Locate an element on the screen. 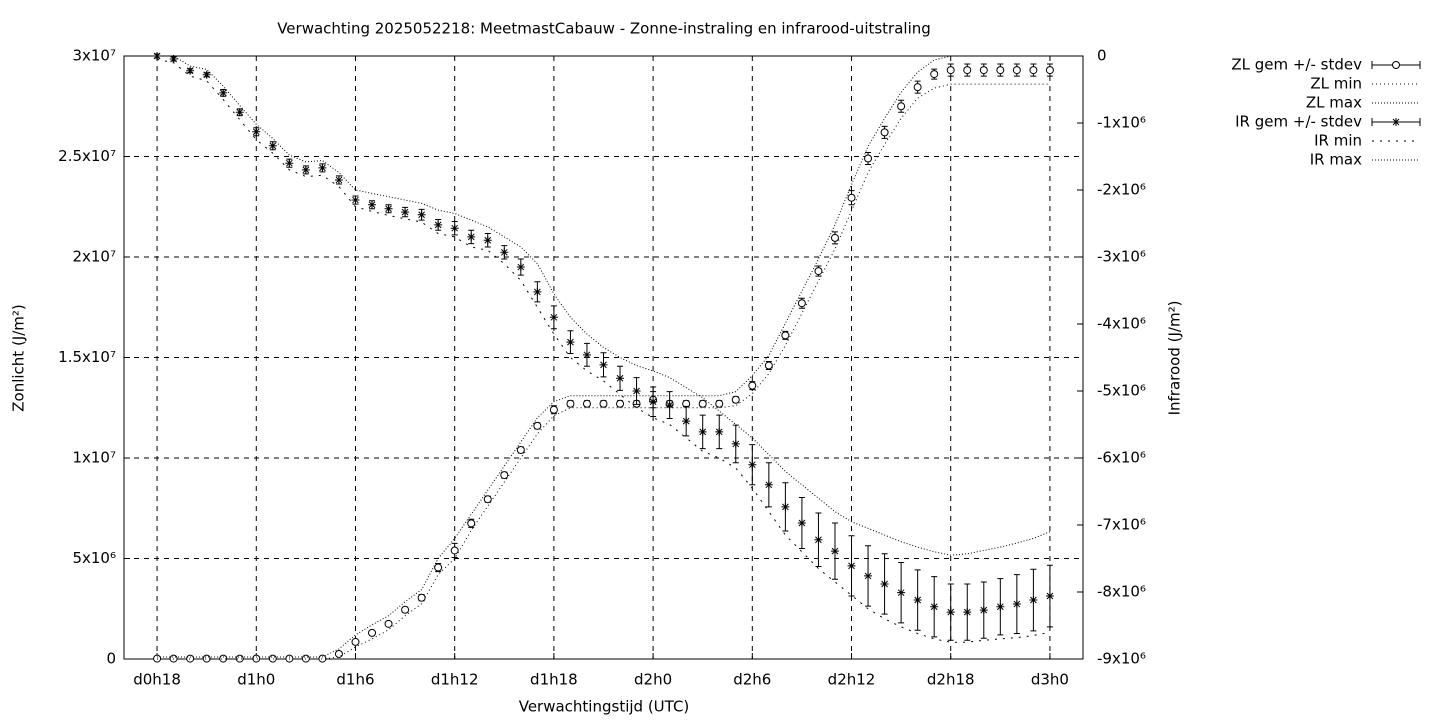  x-tick-label: d1h18 is located at coordinates (554, 680).